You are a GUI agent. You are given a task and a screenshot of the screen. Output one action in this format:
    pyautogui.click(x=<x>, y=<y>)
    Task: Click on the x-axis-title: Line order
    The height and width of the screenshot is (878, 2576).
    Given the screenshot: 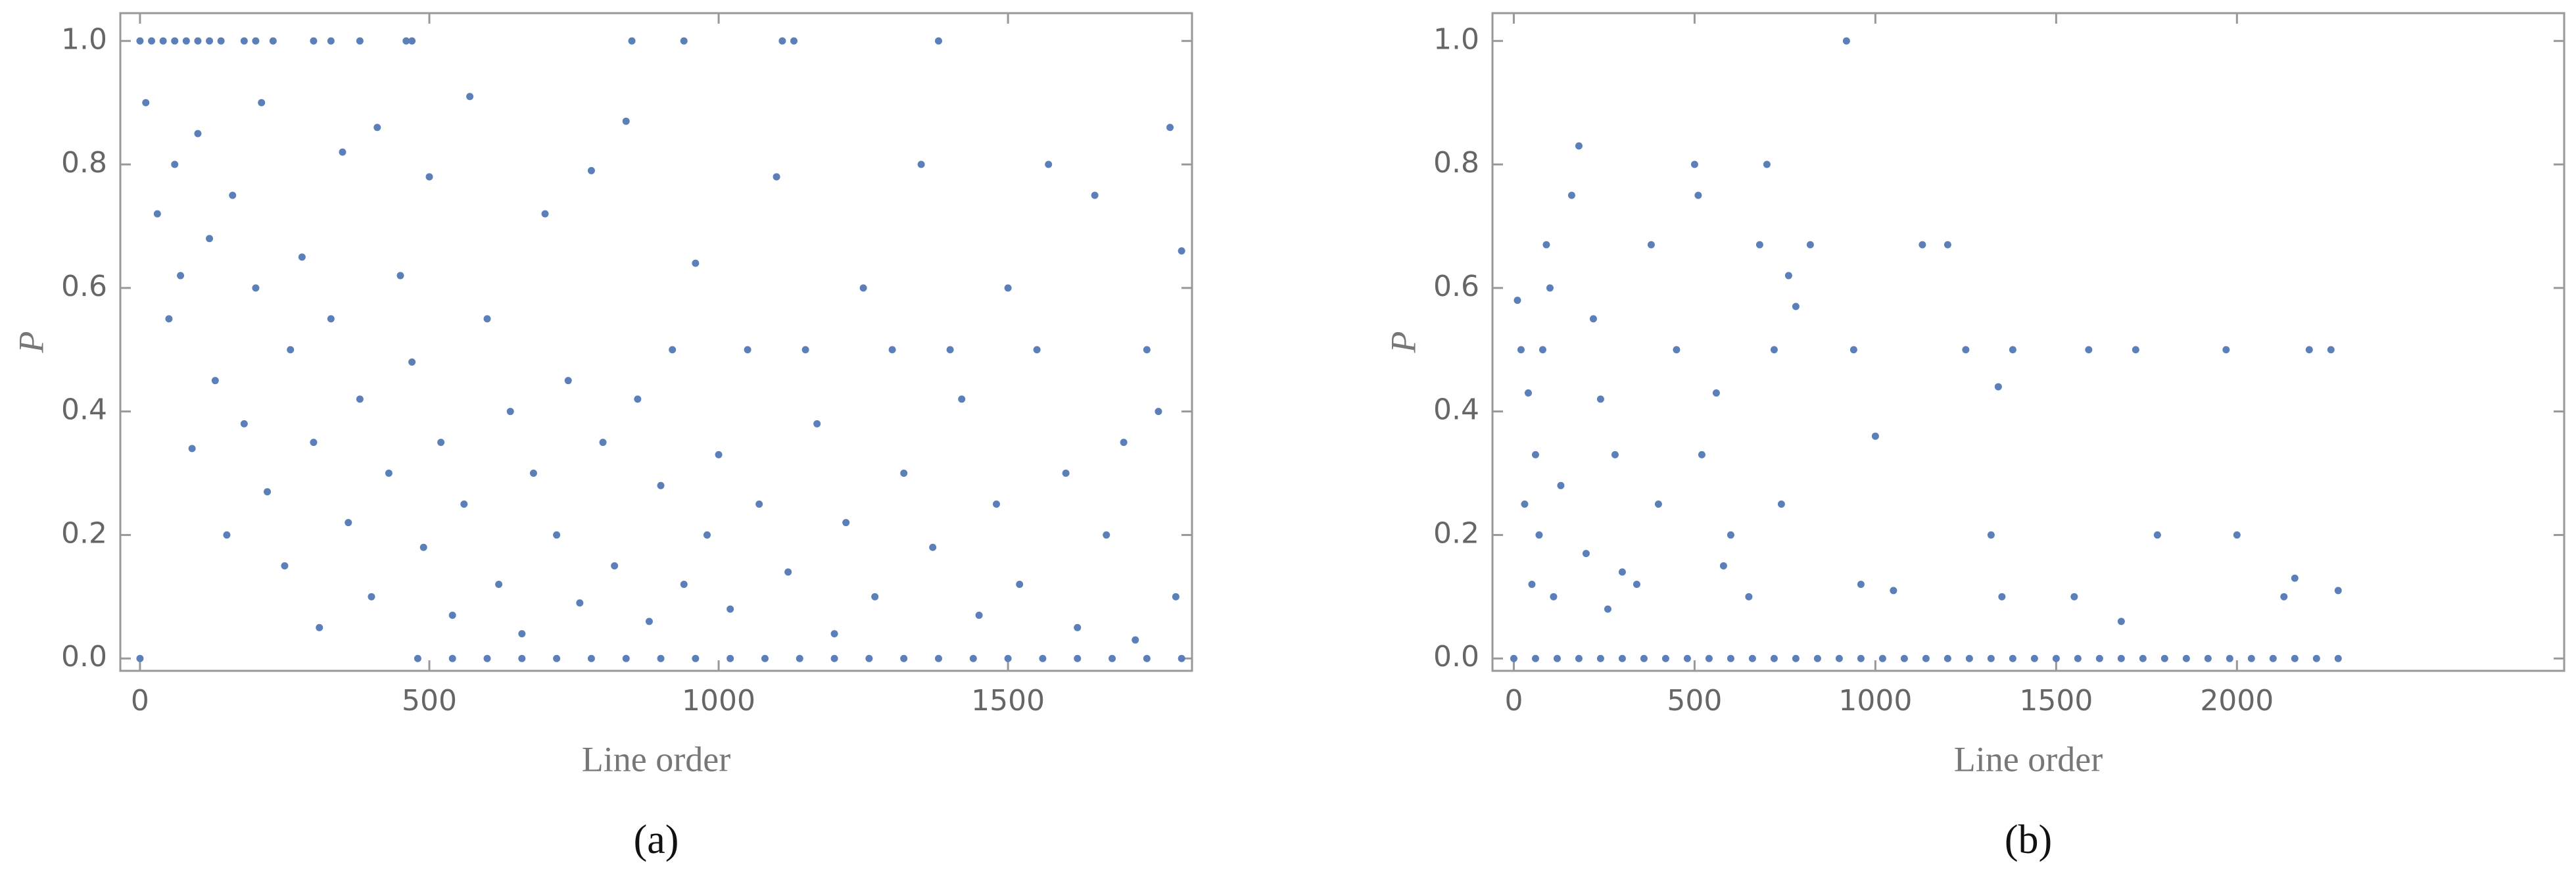 What is the action you would take?
    pyautogui.click(x=656, y=759)
    